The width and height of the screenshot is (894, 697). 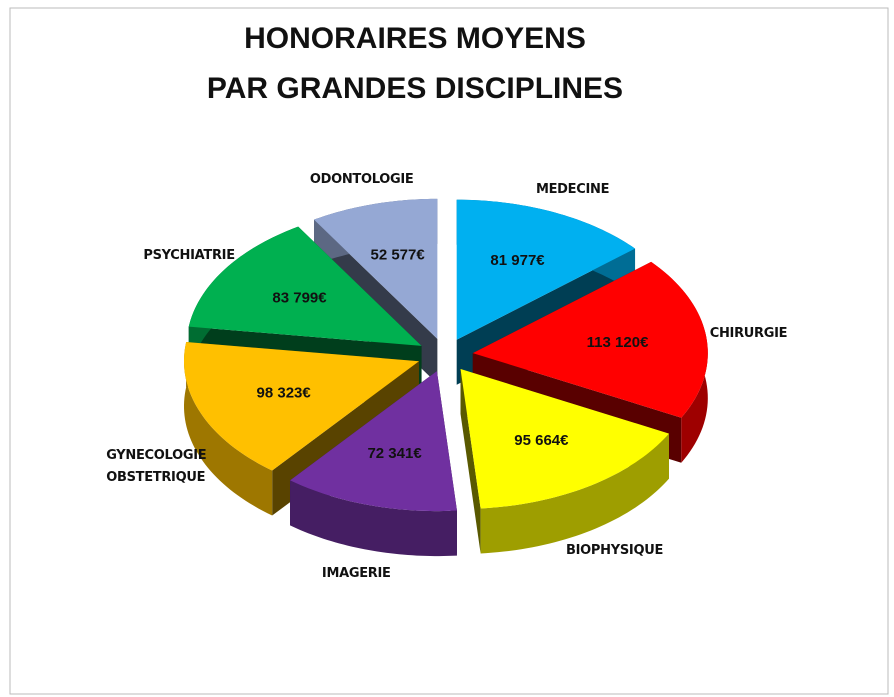 What do you see at coordinates (618, 342) in the screenshot?
I see `data-label: 113 120€` at bounding box center [618, 342].